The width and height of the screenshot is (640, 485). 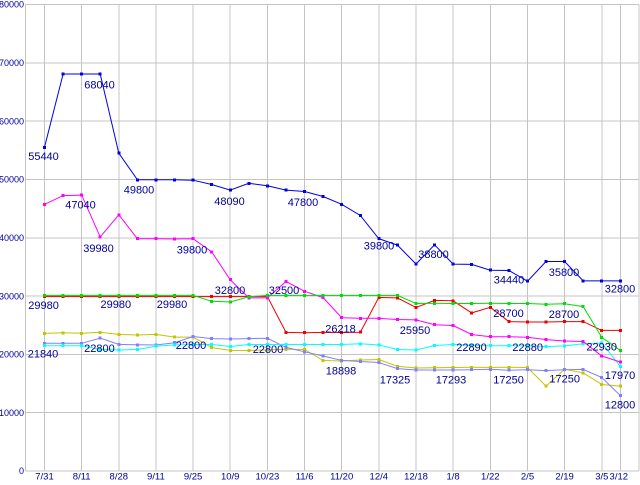 What do you see at coordinates (395, 381) in the screenshot?
I see `svg-text: 17325` at bounding box center [395, 381].